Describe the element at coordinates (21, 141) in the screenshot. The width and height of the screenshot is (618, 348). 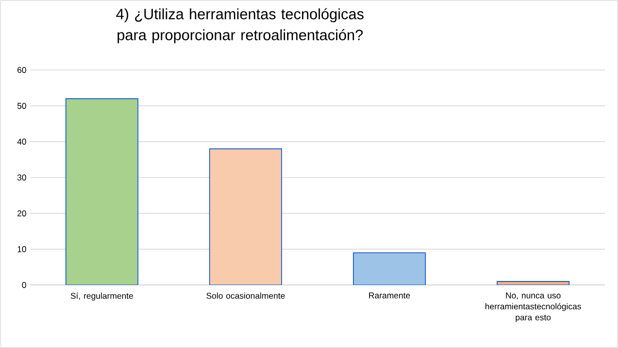
I see `y-tick-label: 40` at that location.